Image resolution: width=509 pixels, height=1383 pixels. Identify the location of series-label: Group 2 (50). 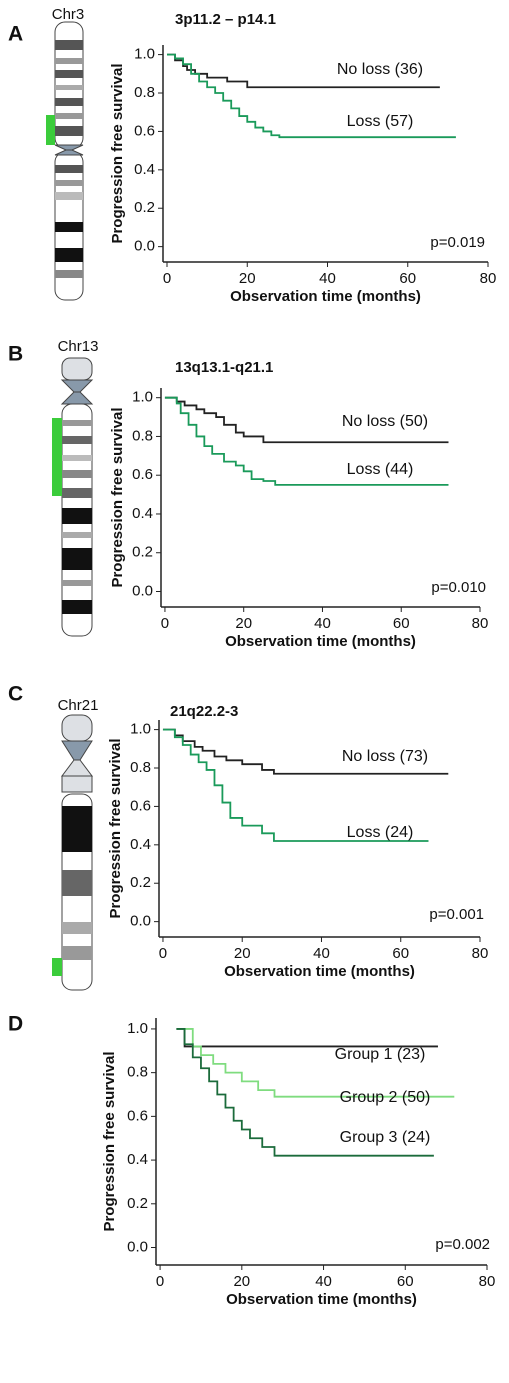
(385, 1097).